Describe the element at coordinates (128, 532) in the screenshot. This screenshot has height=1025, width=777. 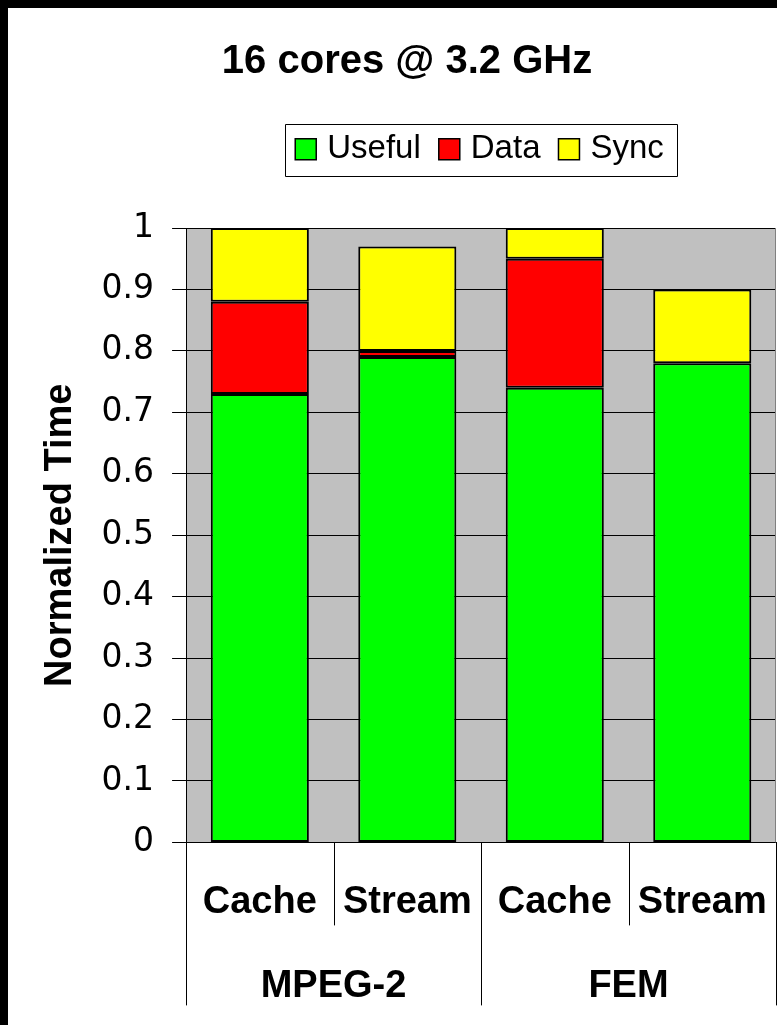
I see `y-tick-label: 0.5` at that location.